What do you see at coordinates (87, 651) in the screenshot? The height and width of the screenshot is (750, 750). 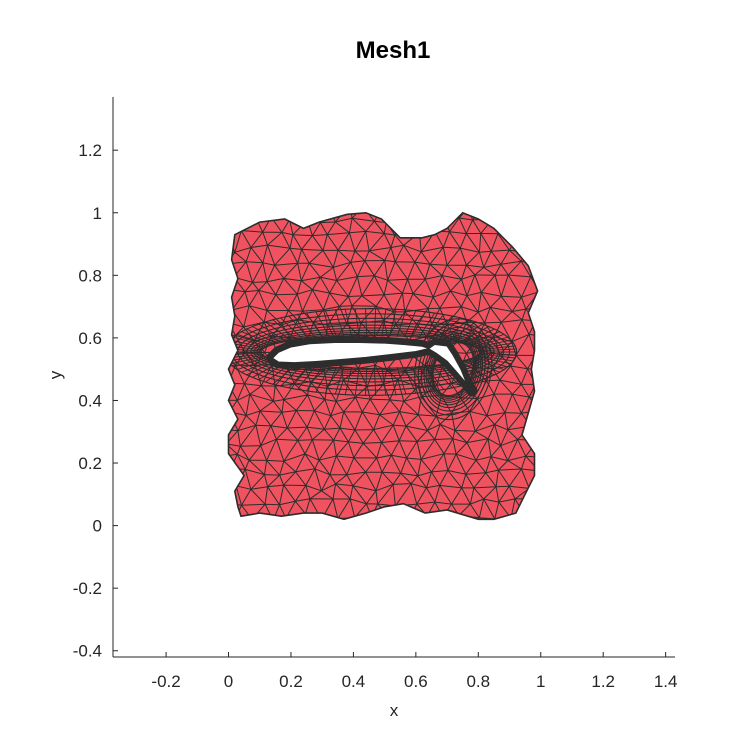 I see `y-tick-label: -0.4` at bounding box center [87, 651].